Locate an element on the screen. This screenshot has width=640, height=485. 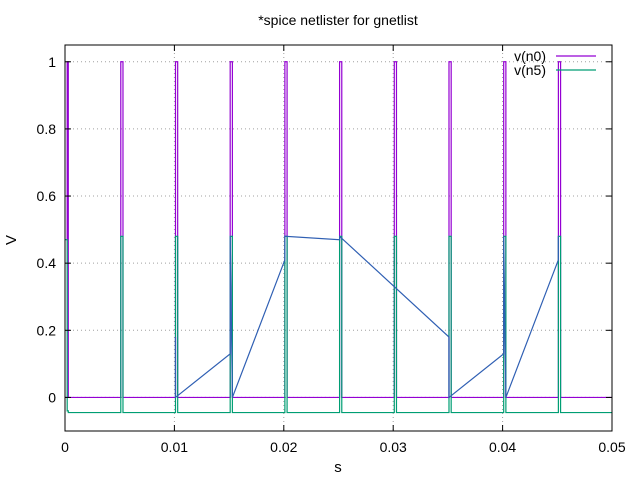
x-tick-label: 0.03 is located at coordinates (393, 447).